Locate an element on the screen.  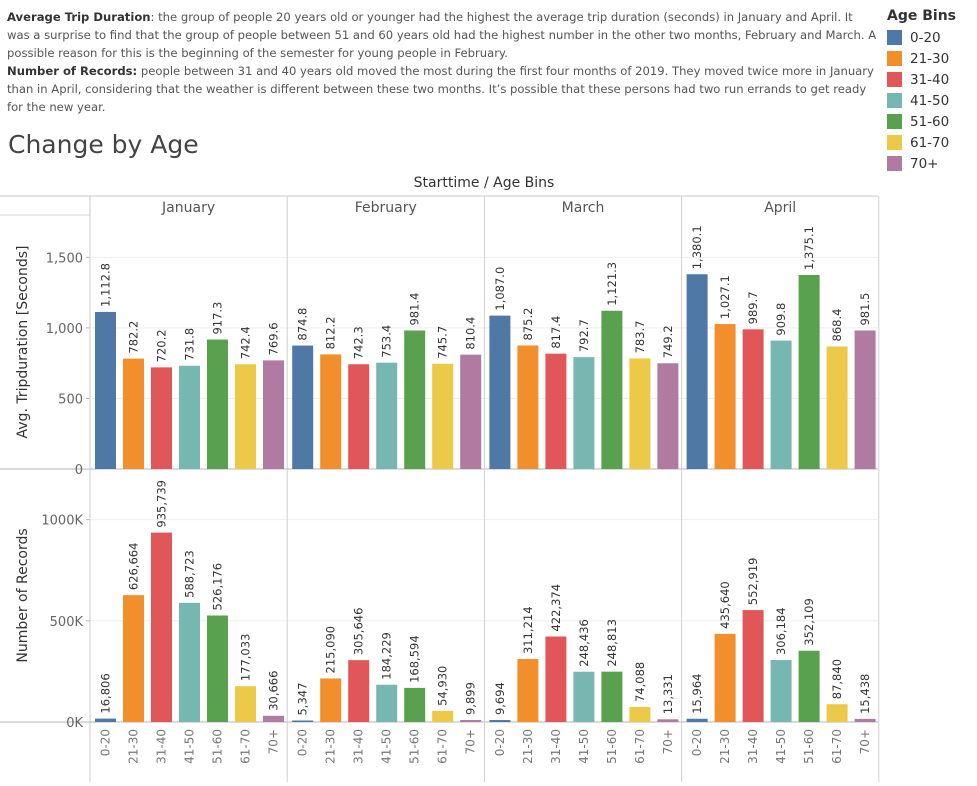
legend-item-0-20: 0-20 is located at coordinates (921, 37).